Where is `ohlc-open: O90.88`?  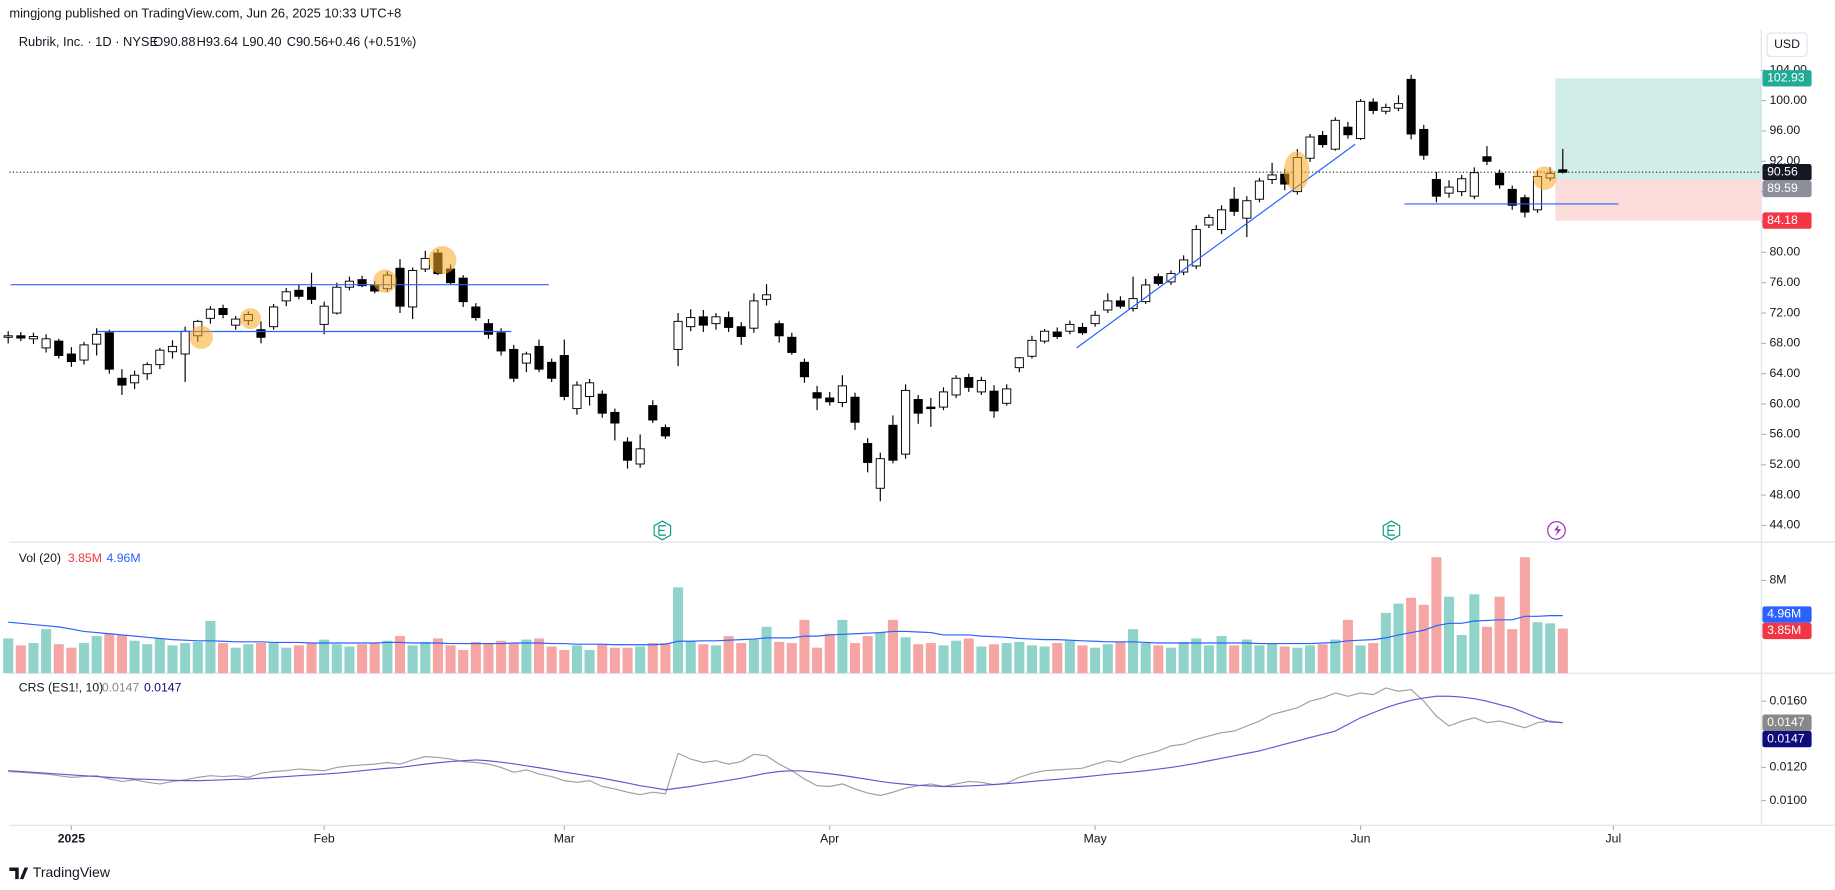 ohlc-open: O90.88 is located at coordinates (174, 41).